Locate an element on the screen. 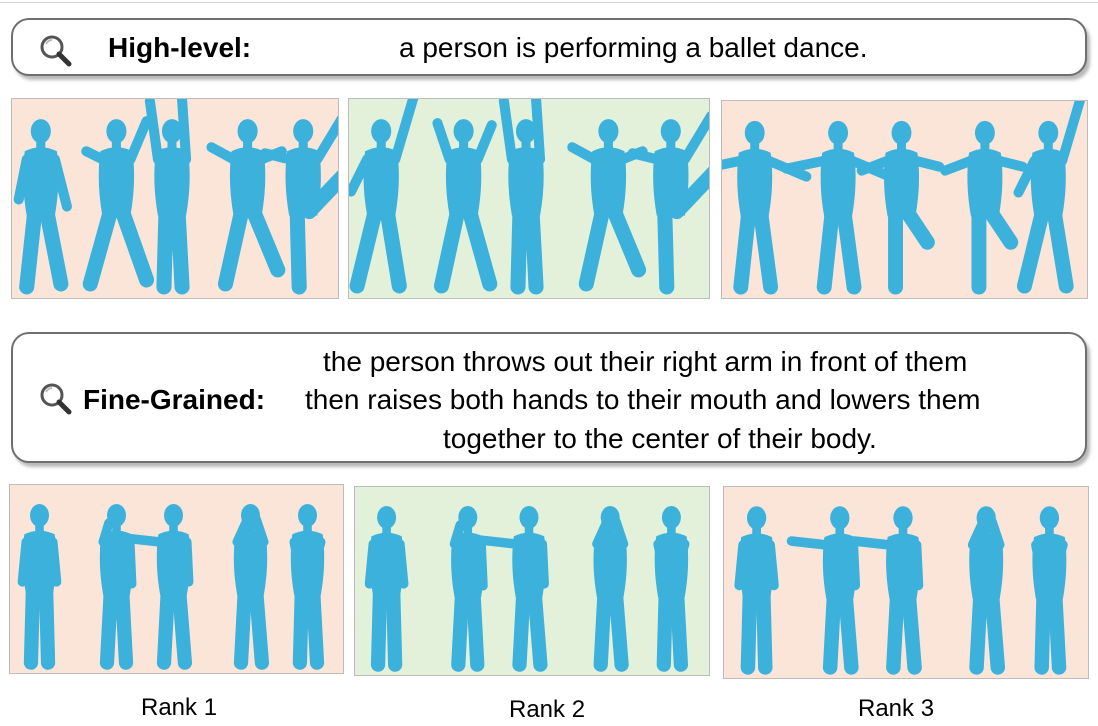  rank-label-2: Rank 2 is located at coordinates (547, 709).